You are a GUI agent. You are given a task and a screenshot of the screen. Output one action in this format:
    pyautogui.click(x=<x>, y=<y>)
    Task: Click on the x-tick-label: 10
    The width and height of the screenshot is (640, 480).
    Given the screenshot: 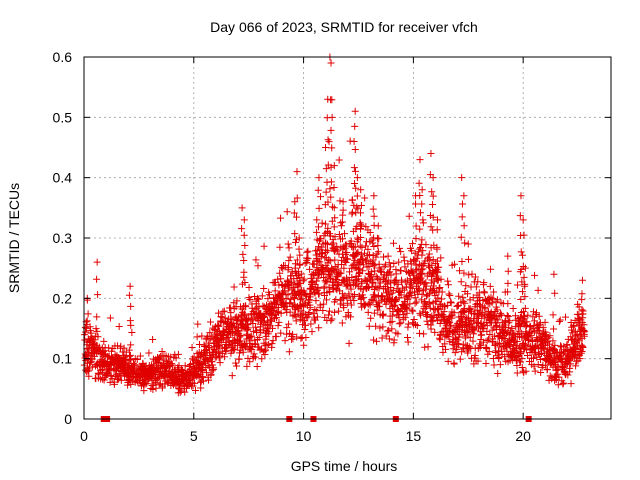 What is the action you would take?
    pyautogui.click(x=304, y=436)
    